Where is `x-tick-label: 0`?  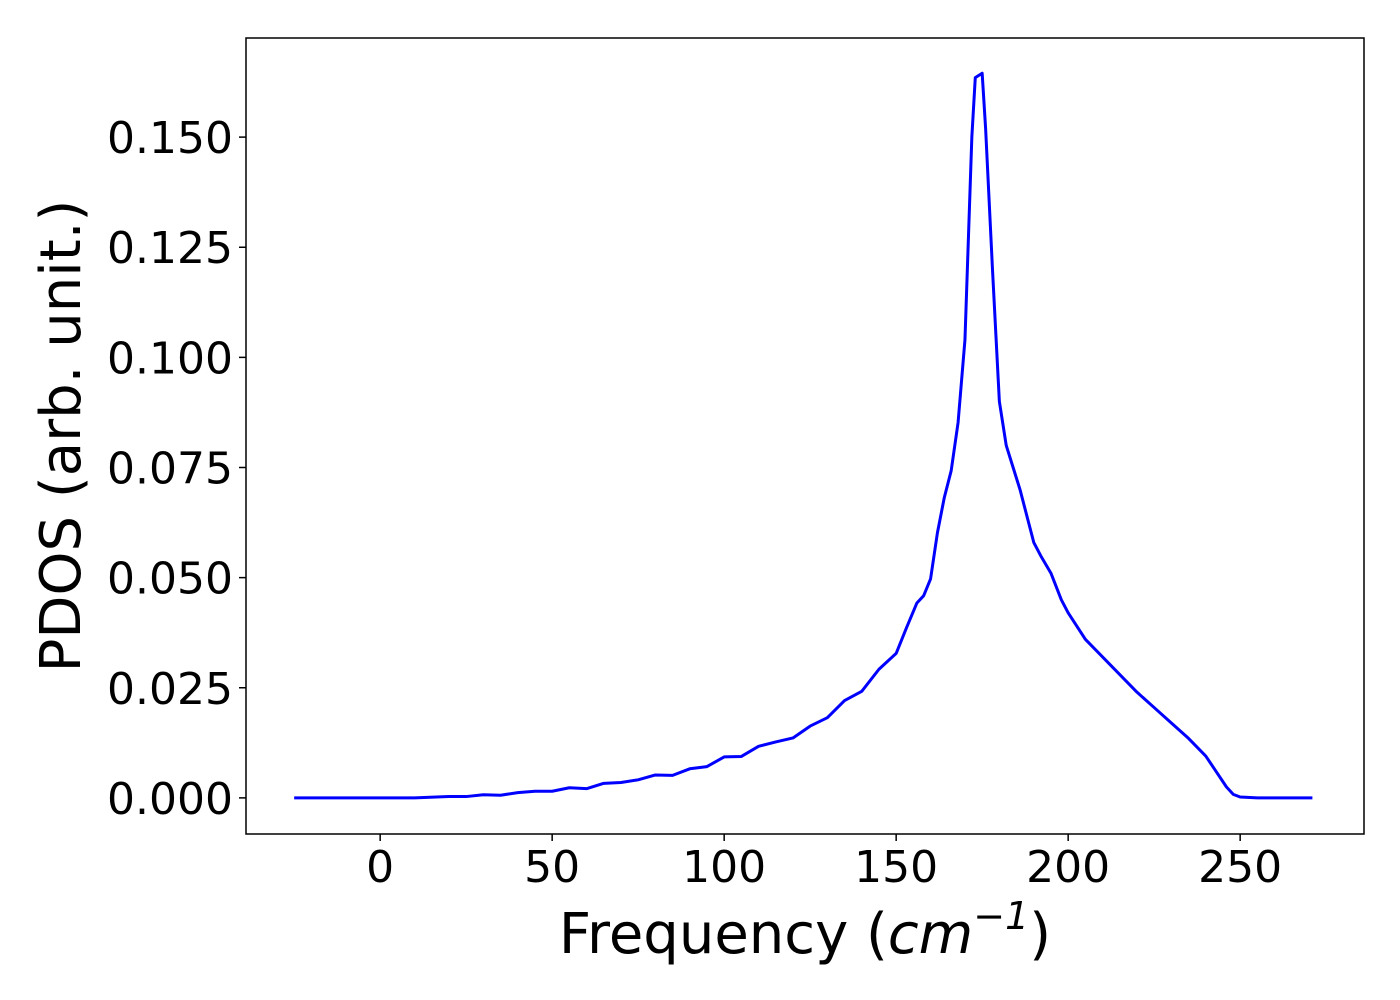
x-tick-label: 0 is located at coordinates (380, 867).